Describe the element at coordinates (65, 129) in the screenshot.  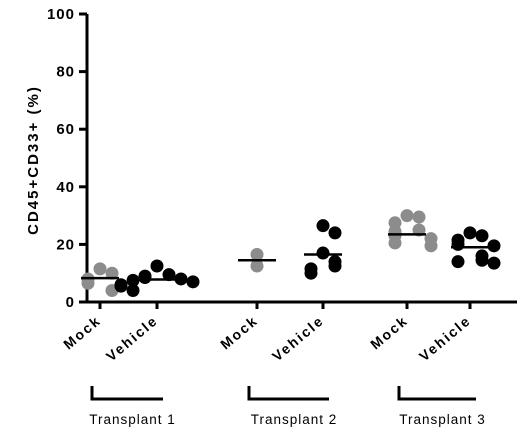
I see `y-tick-label: 60` at that location.